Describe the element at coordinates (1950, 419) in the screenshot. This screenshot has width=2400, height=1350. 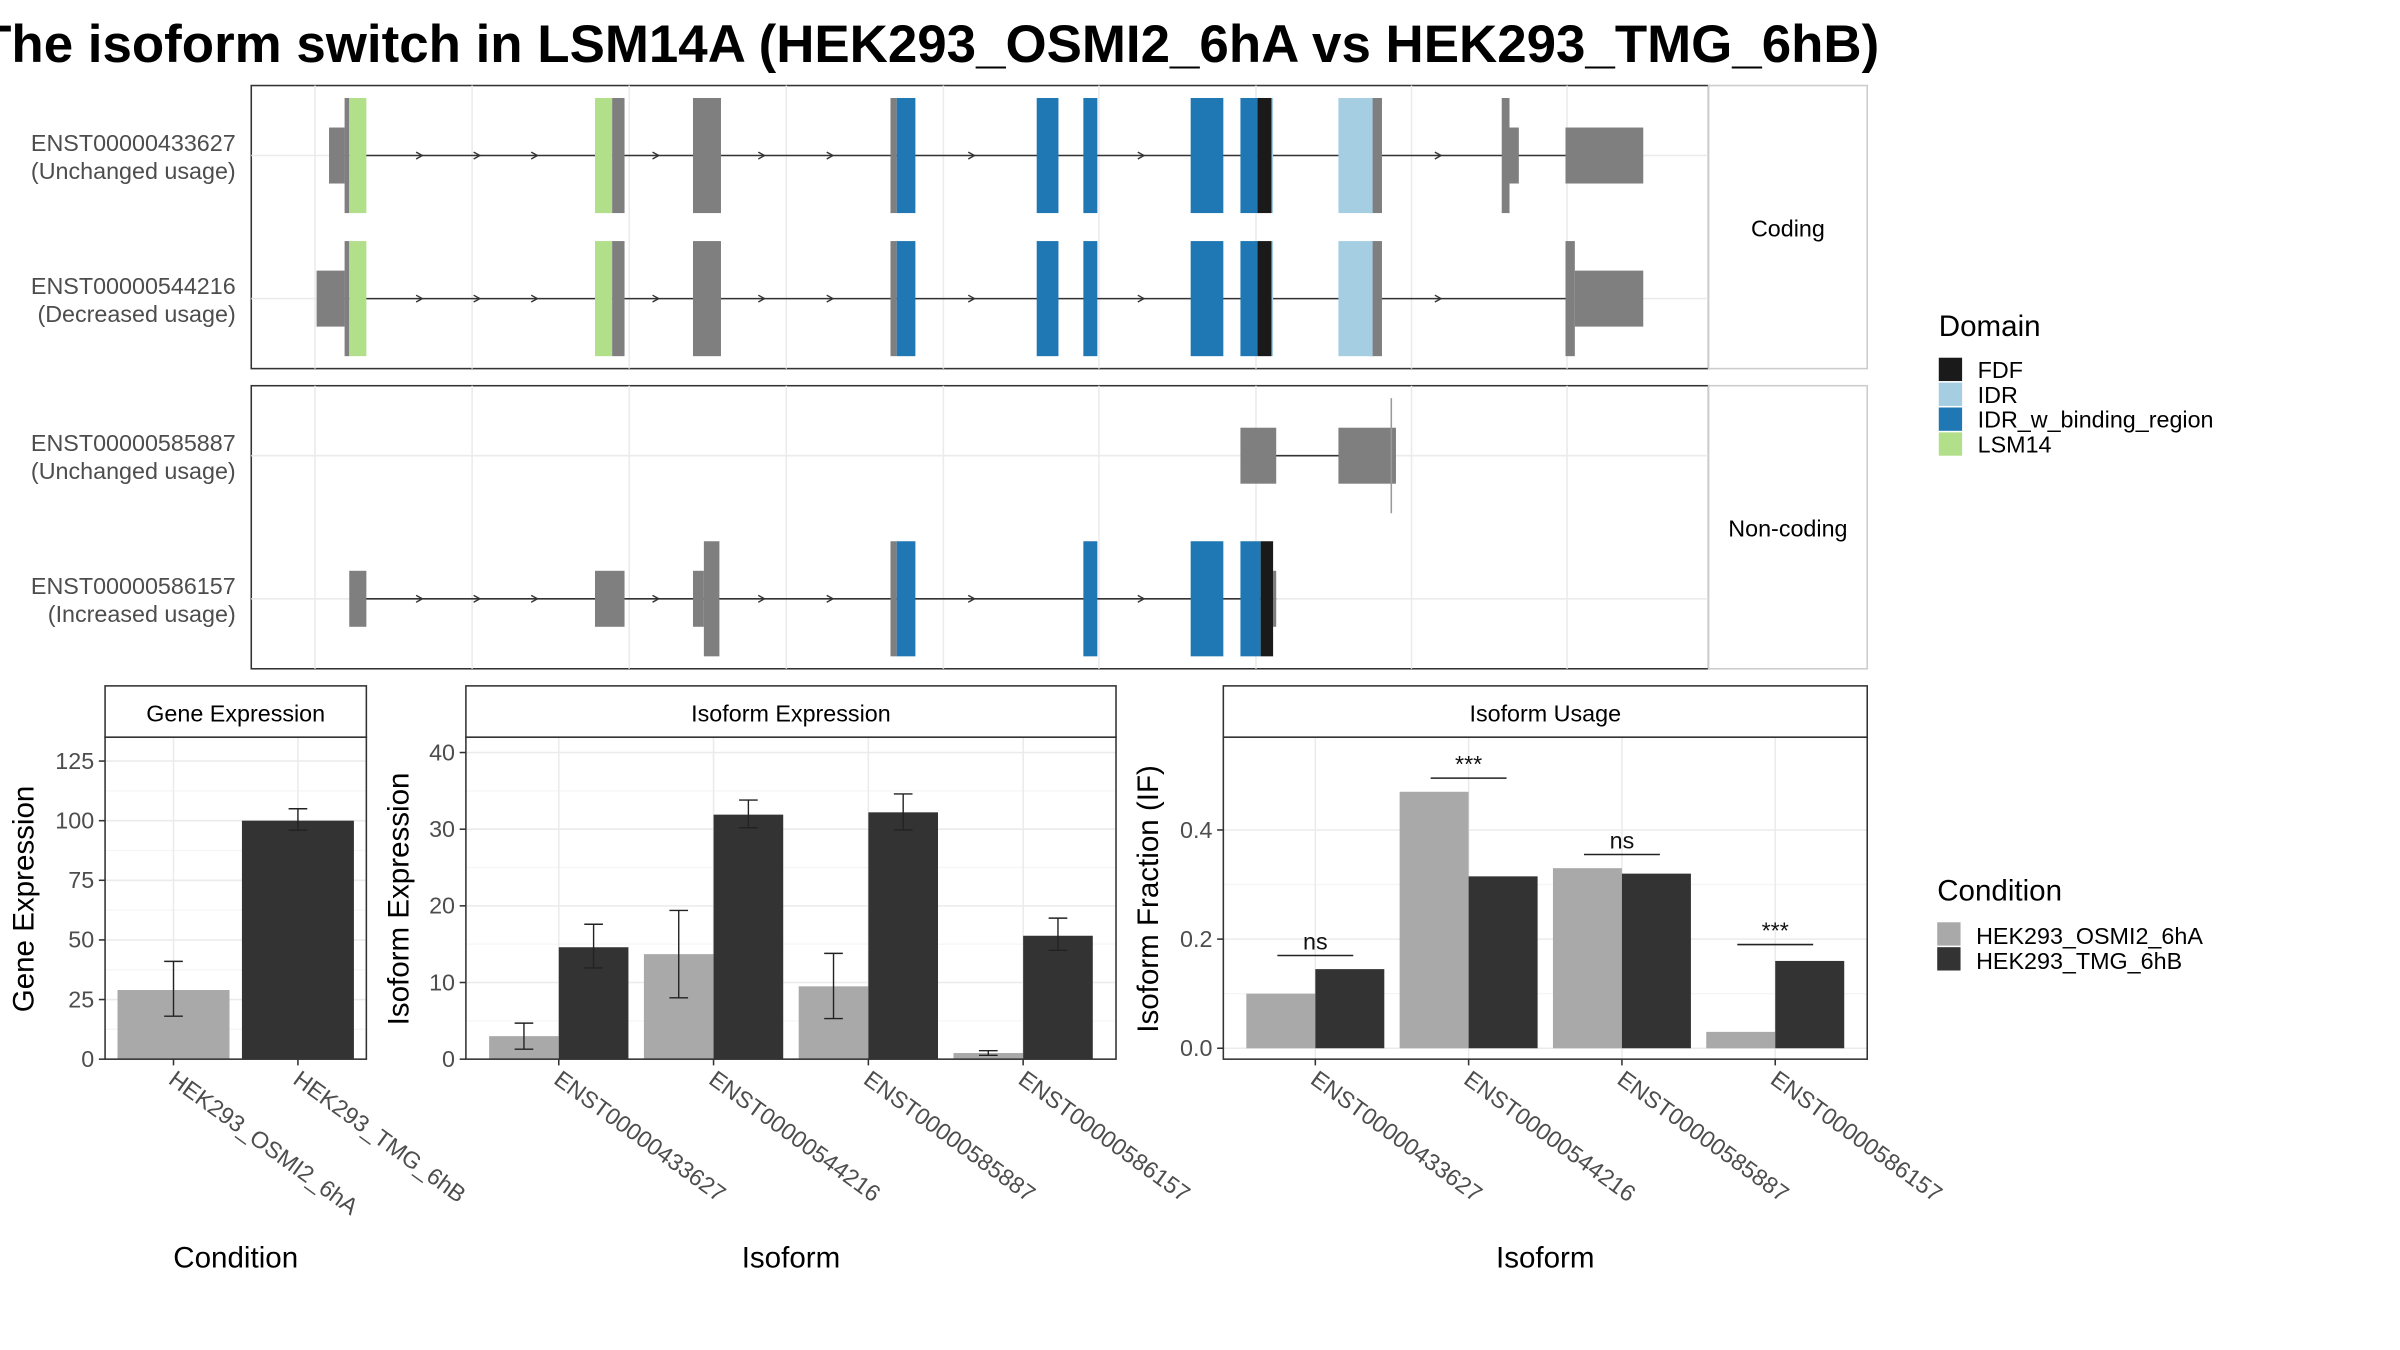
I see `legend-key-idr-binding` at that location.